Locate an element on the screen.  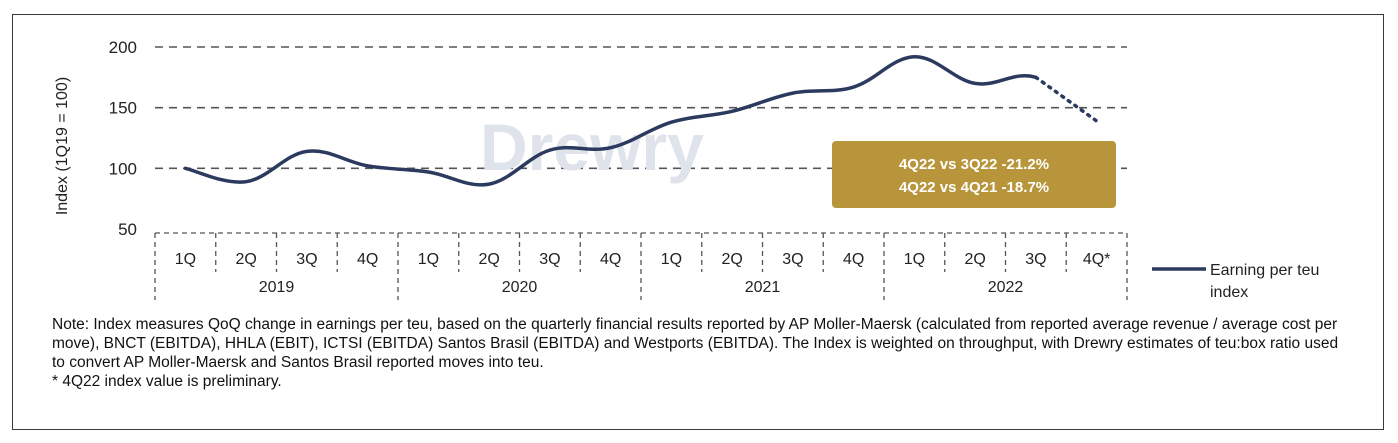
legend-label: Earning per teu index is located at coordinates (1267, 281).